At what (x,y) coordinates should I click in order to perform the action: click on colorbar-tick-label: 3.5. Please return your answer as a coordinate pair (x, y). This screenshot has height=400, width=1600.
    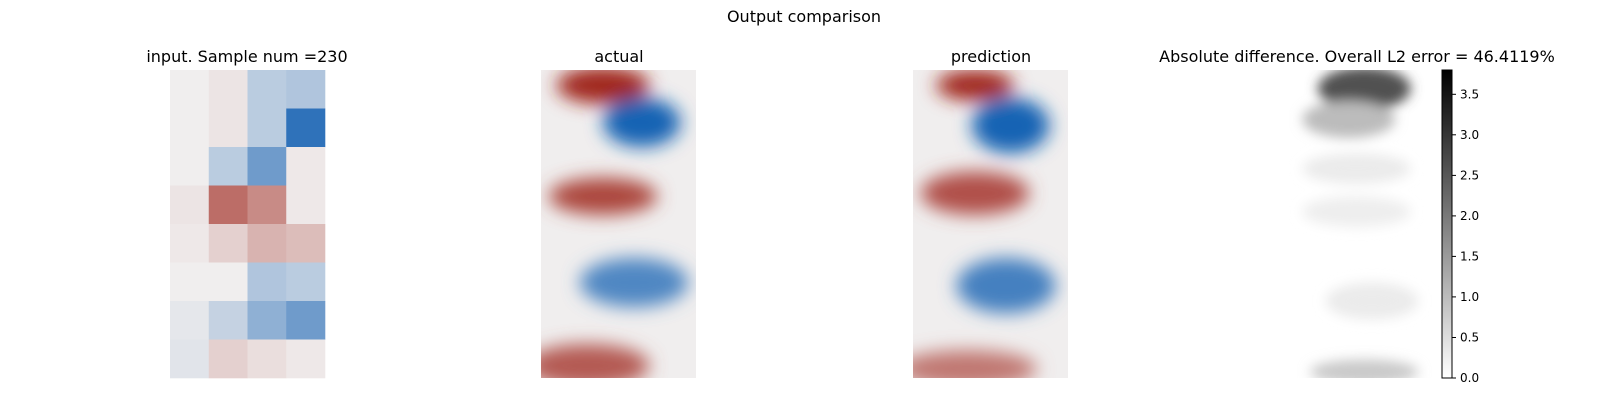
    Looking at the image, I should click on (1469, 94).